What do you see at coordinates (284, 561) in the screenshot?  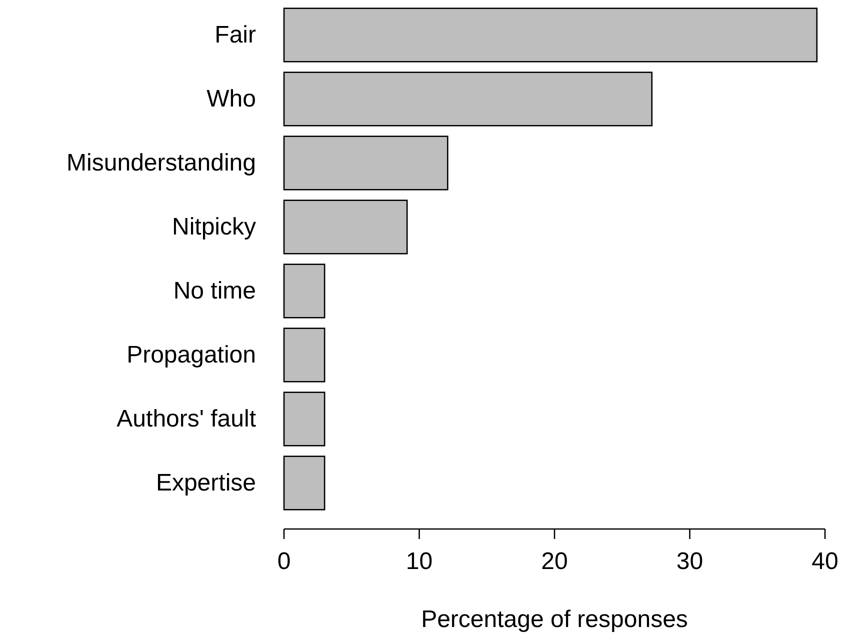 I see `x-tick-label: 0` at bounding box center [284, 561].